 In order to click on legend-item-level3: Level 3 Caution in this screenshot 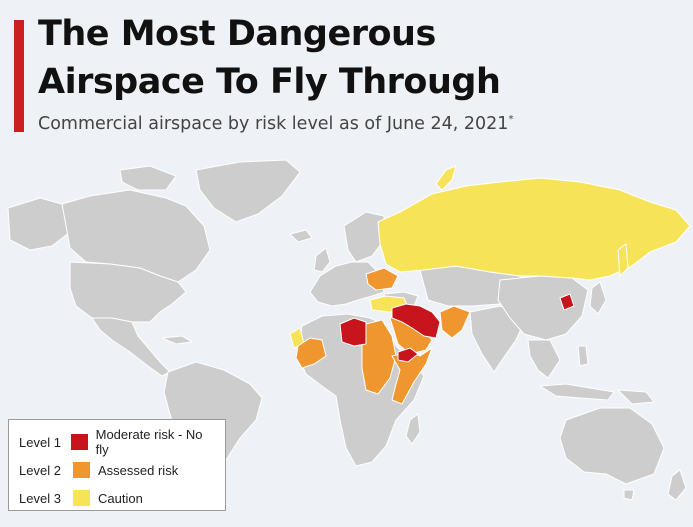, I will do `click(117, 498)`.